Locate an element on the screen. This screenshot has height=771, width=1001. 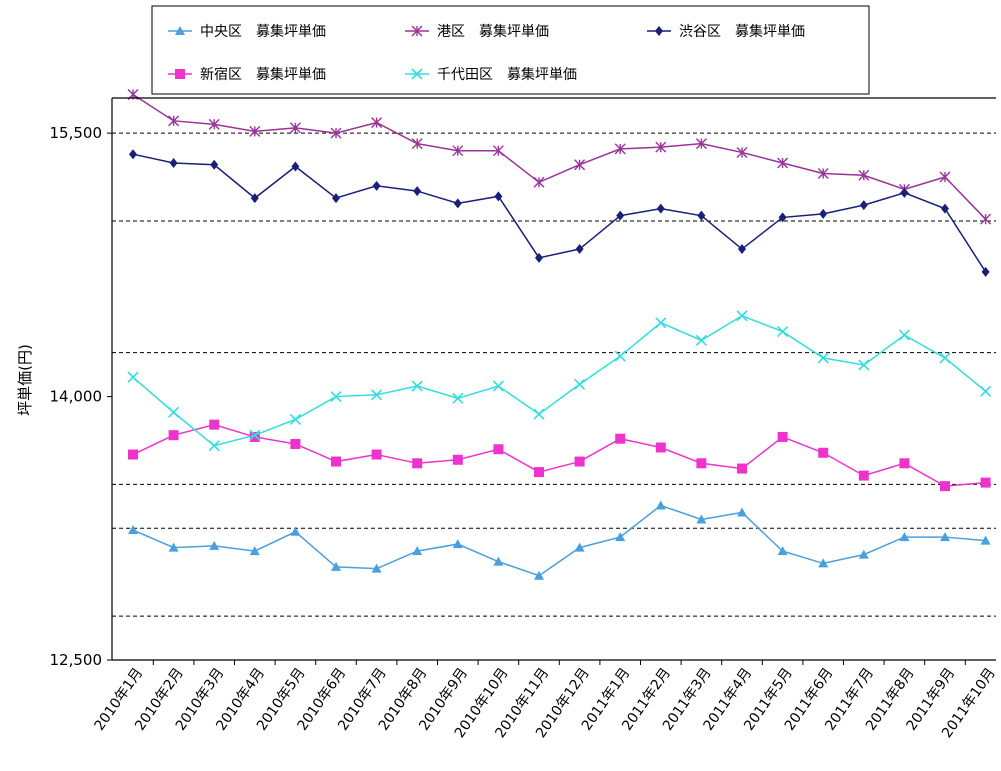
legend-item: 新宿区 募集坪単価 is located at coordinates (247, 74).